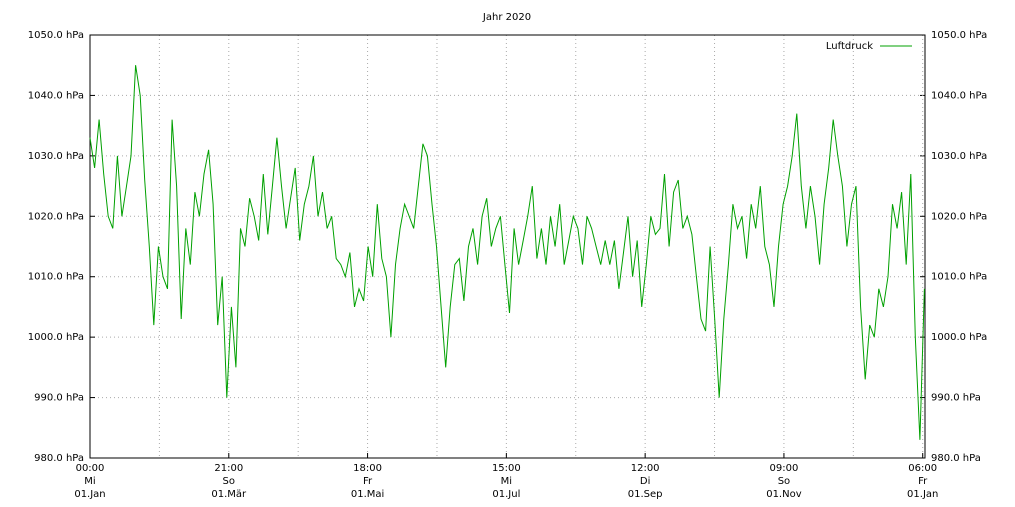 This screenshot has width=1015, height=507. What do you see at coordinates (959, 35) in the screenshot?
I see `y2-tick-label: 1050.0 hPa` at bounding box center [959, 35].